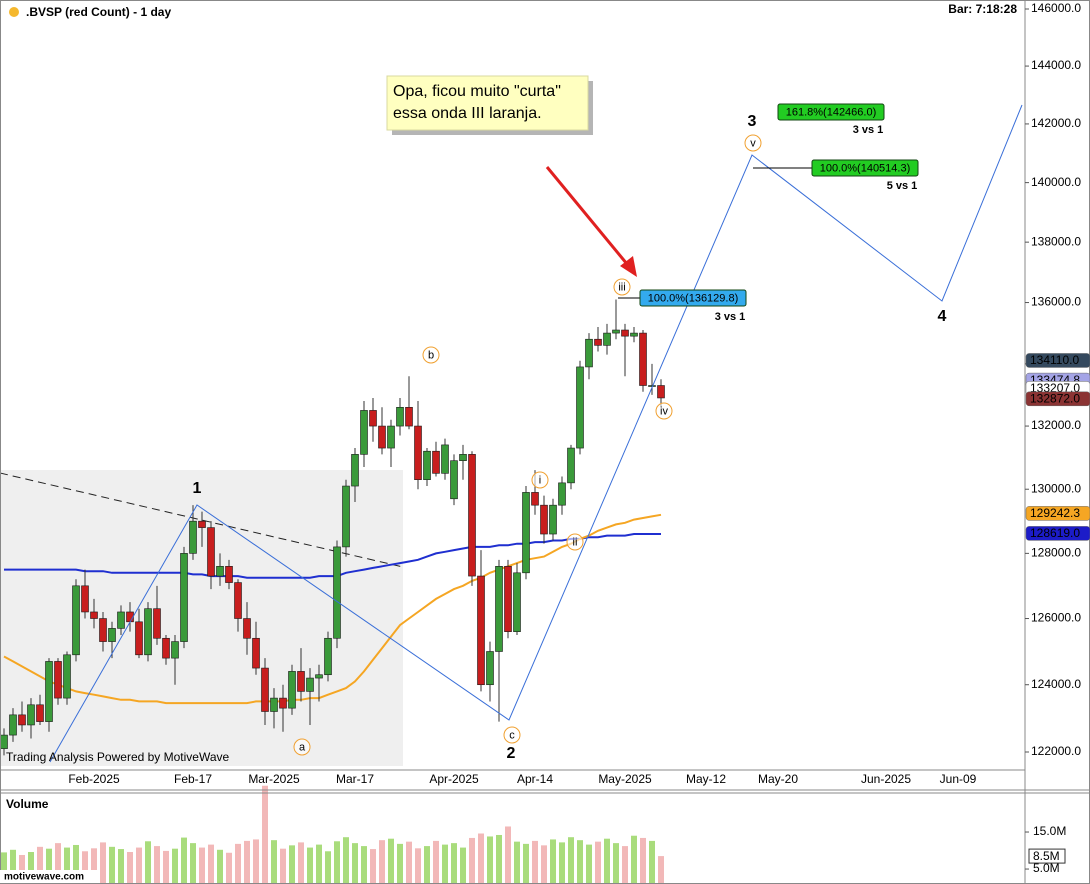 This screenshot has height=884, width=1090. I want to click on y-tick-label: 126000.0, so click(1056, 618).